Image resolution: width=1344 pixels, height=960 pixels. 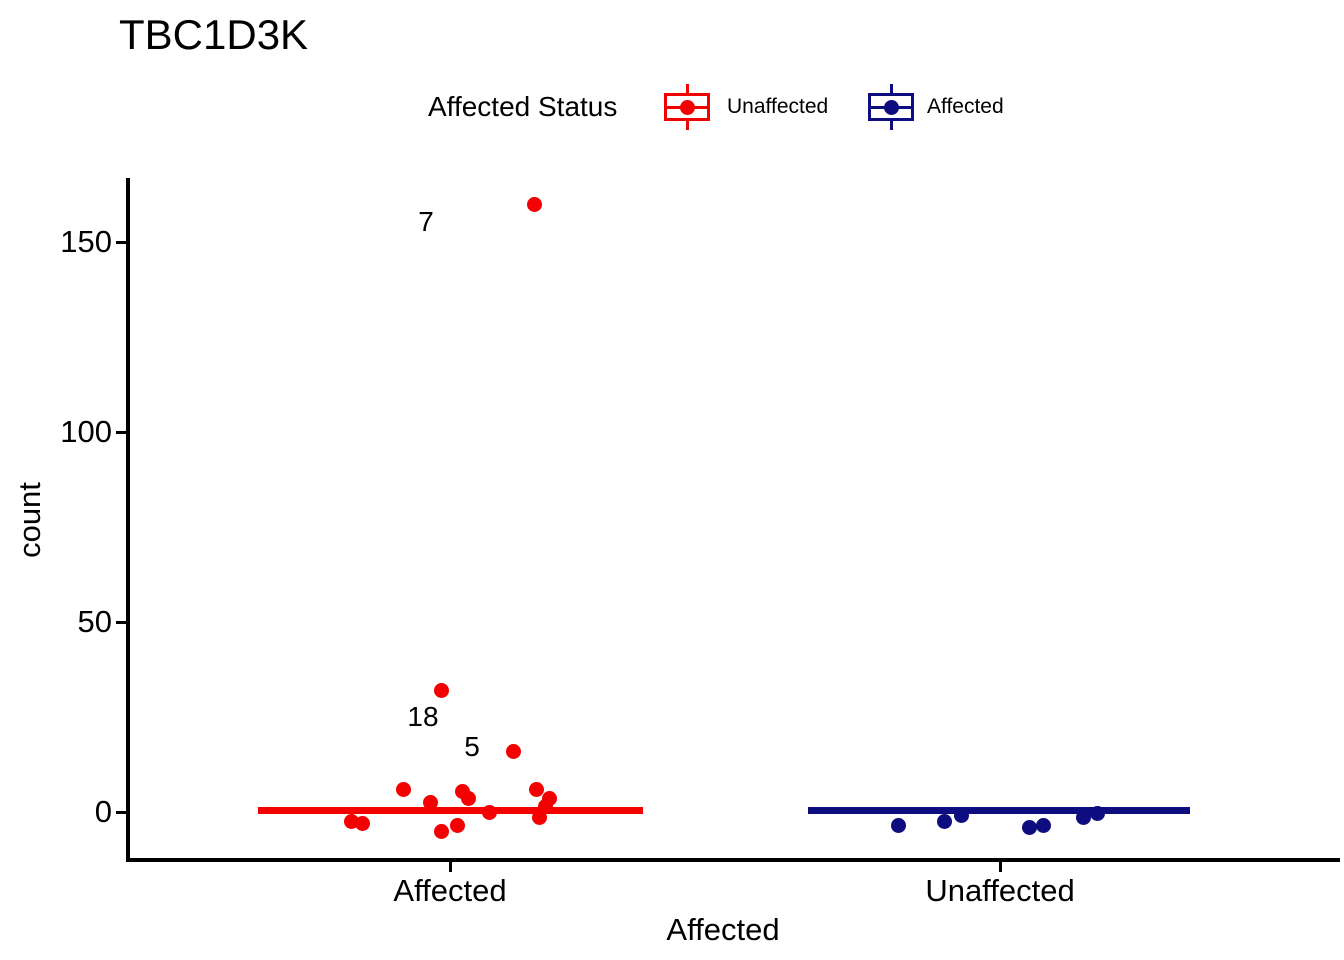 I want to click on legend-label-unaffected: Unaffected, so click(x=778, y=106).